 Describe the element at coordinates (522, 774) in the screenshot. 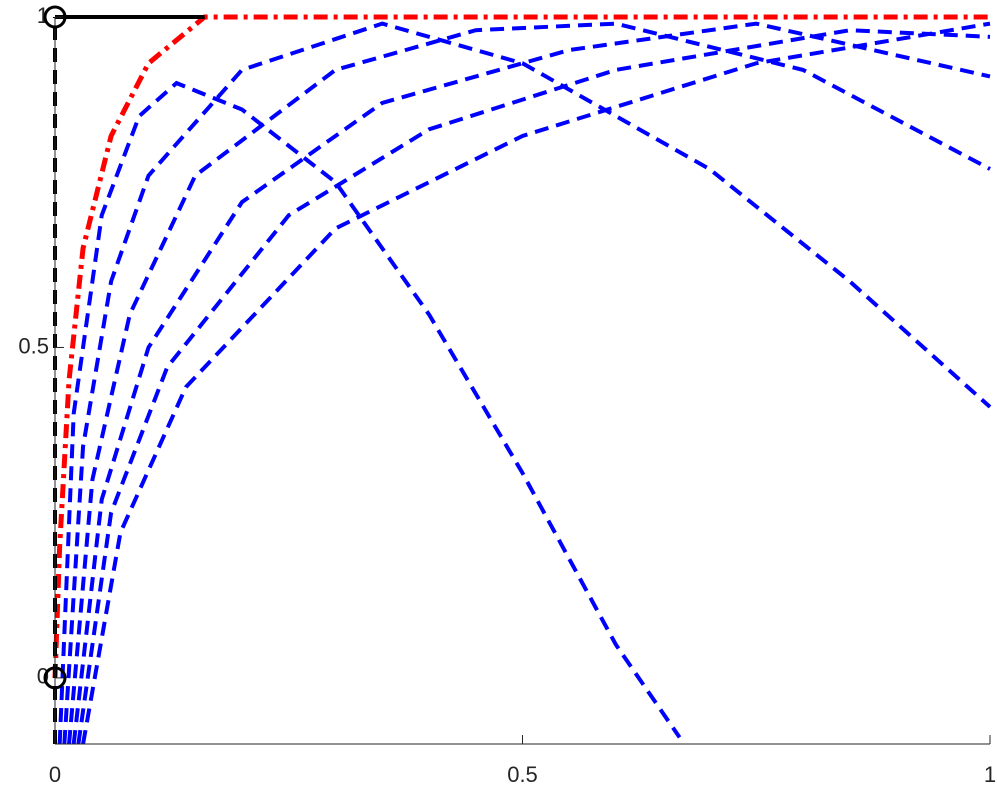

I see `x-tick-label: 0.5` at that location.